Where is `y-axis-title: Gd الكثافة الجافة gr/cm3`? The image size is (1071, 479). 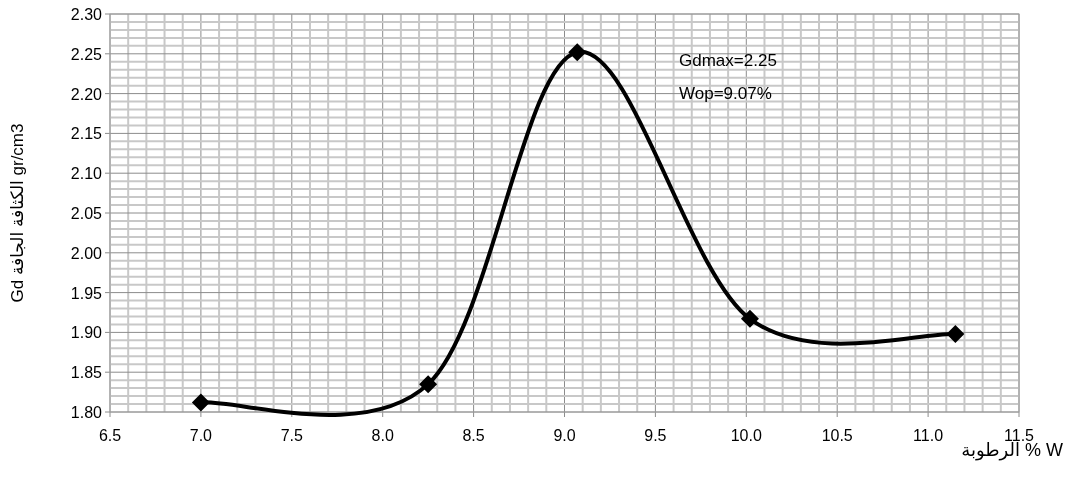 y-axis-title: Gd الكثافة الجافة gr/cm3 is located at coordinates (17, 213).